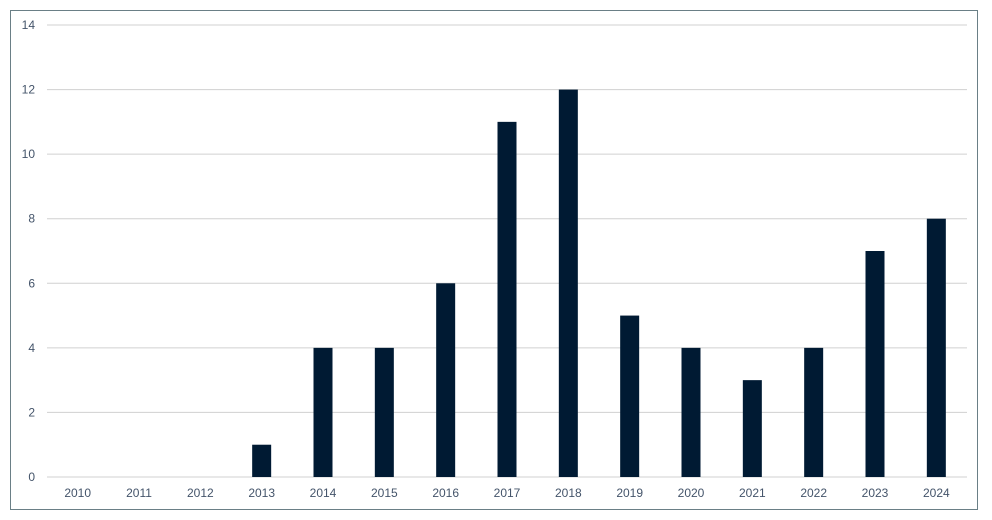  I want to click on bar-2014, so click(323, 412).